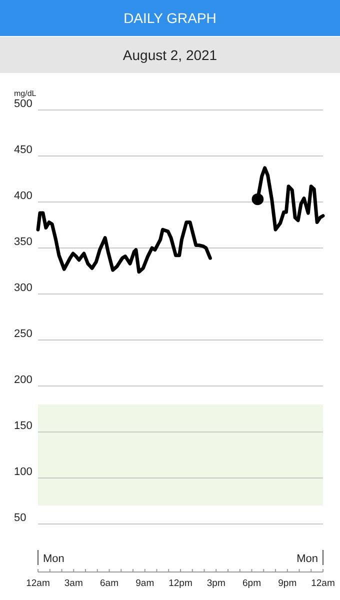 This screenshot has height=600, width=340. What do you see at coordinates (170, 55) in the screenshot?
I see `chart-subtitle: August 2, 2021` at bounding box center [170, 55].